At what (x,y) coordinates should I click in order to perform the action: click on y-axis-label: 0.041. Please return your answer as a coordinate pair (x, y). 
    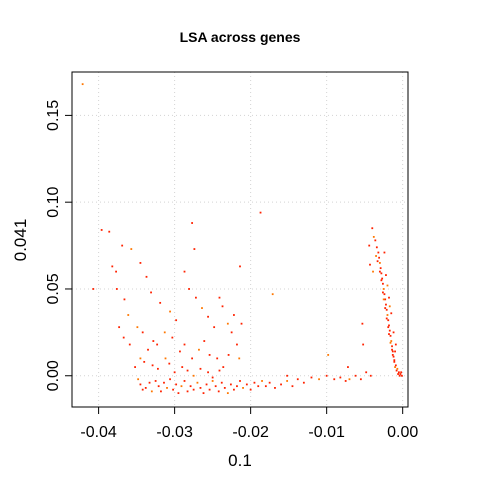
    Looking at the image, I should click on (20, 240).